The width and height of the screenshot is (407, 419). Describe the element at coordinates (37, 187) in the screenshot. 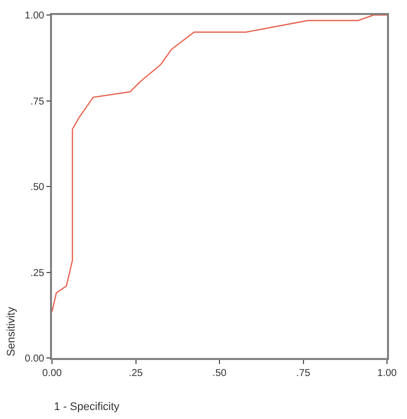

I see `y-tick-label: .50` at that location.